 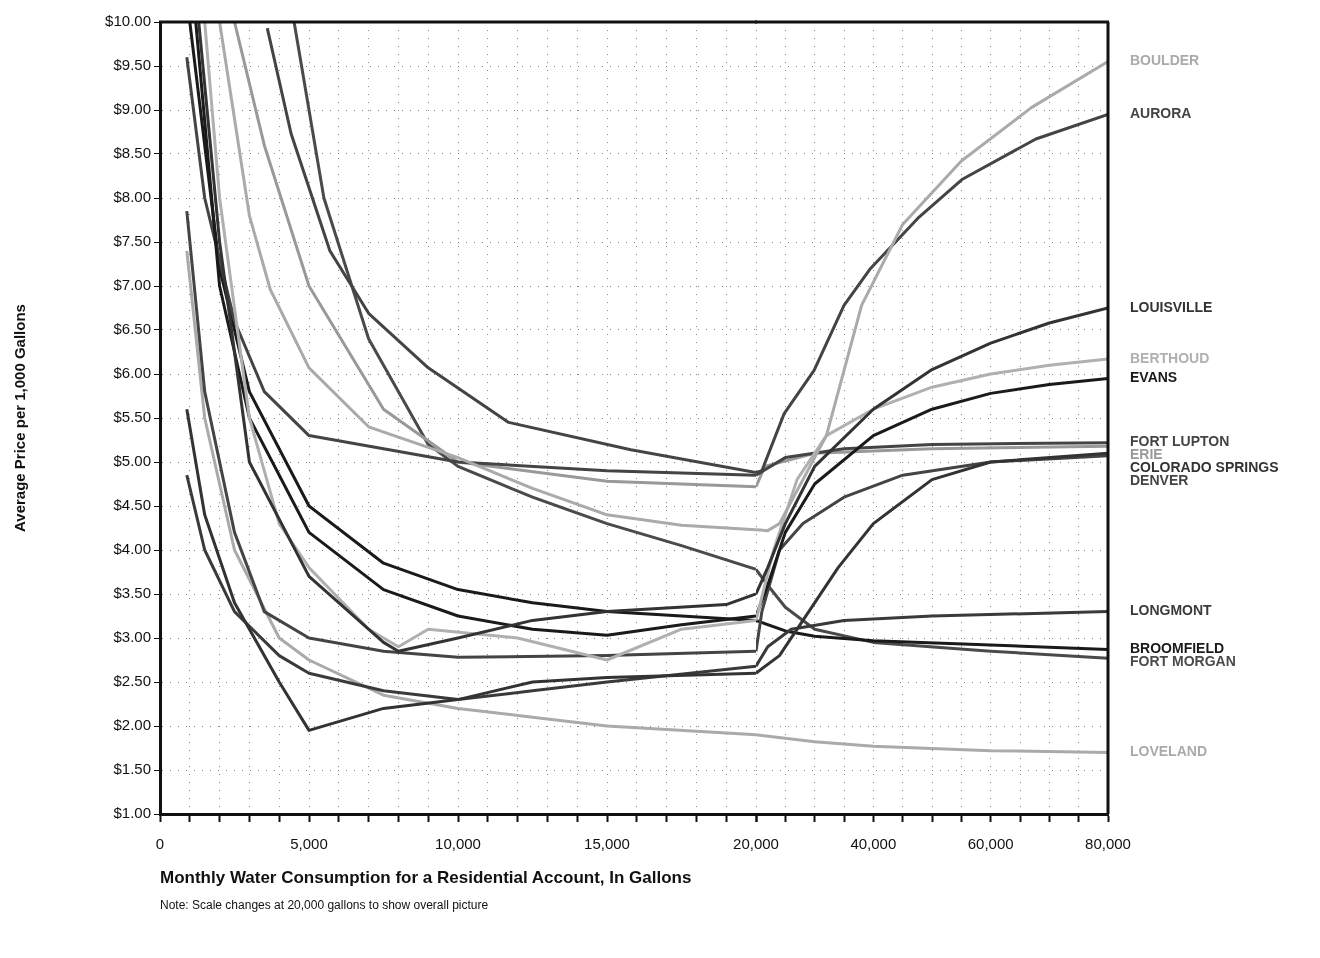 What do you see at coordinates (132, 637) in the screenshot?
I see `y-tick-label: $3.00` at bounding box center [132, 637].